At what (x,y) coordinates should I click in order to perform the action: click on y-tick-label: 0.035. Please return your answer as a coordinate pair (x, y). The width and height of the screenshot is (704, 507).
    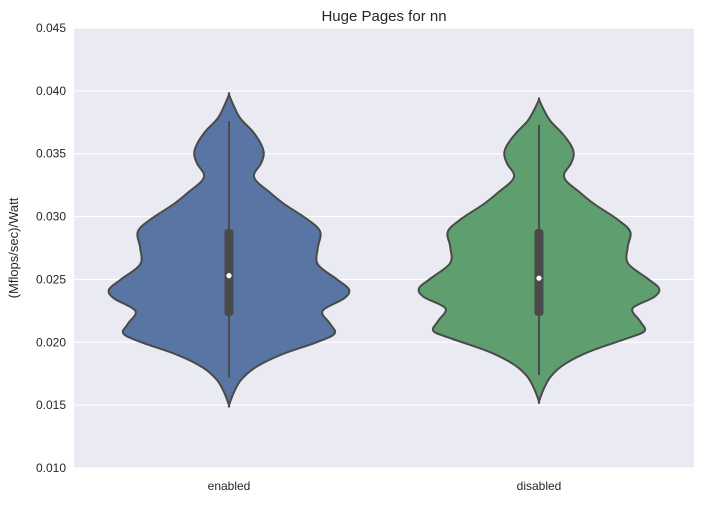
    Looking at the image, I should click on (51, 154).